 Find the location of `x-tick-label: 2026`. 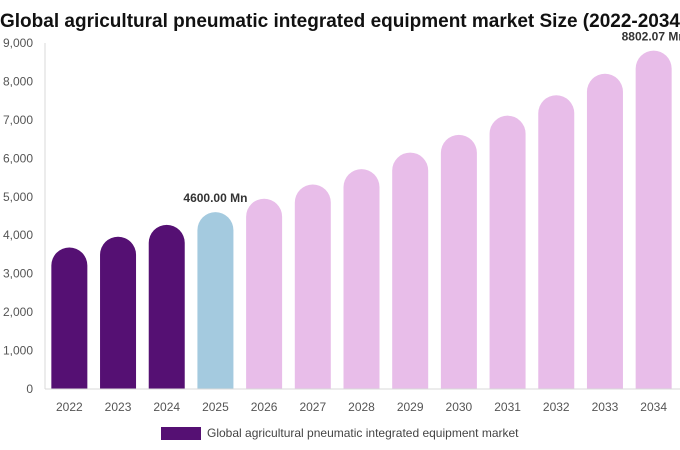

x-tick-label: 2026 is located at coordinates (264, 407).